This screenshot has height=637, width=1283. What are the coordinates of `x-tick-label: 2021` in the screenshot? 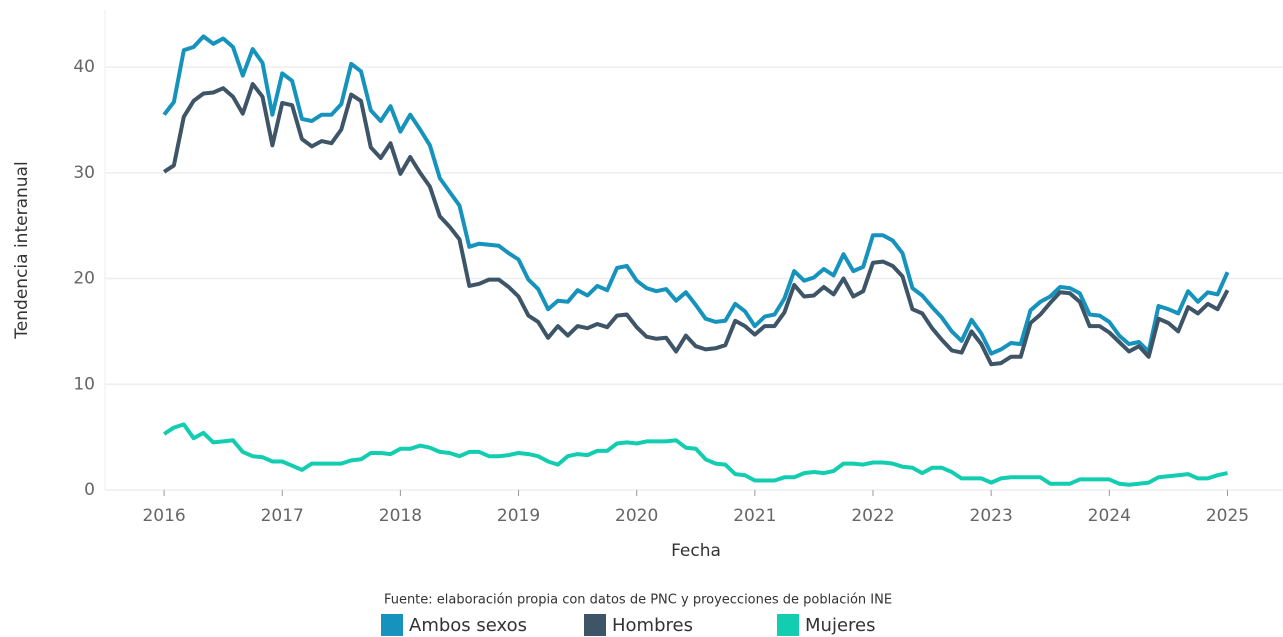 It's located at (754, 516).